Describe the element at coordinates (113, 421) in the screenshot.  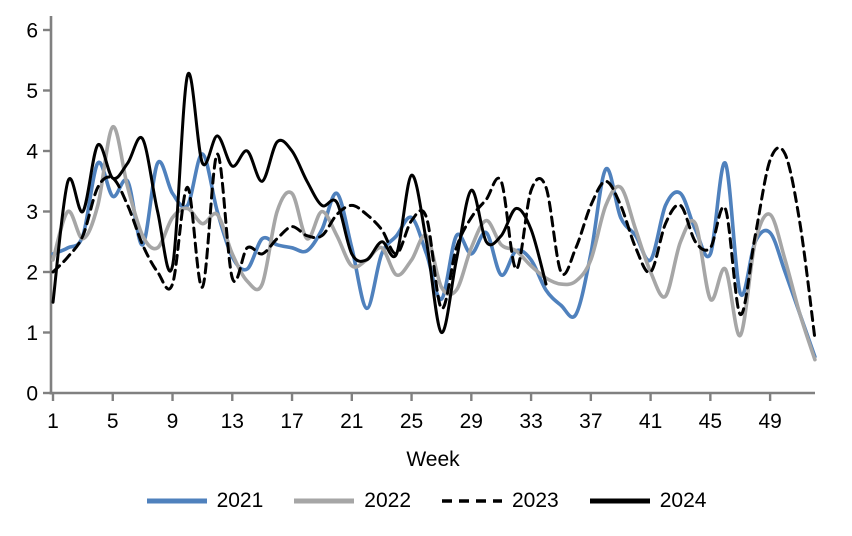
I see `x-tick-label: 5` at that location.